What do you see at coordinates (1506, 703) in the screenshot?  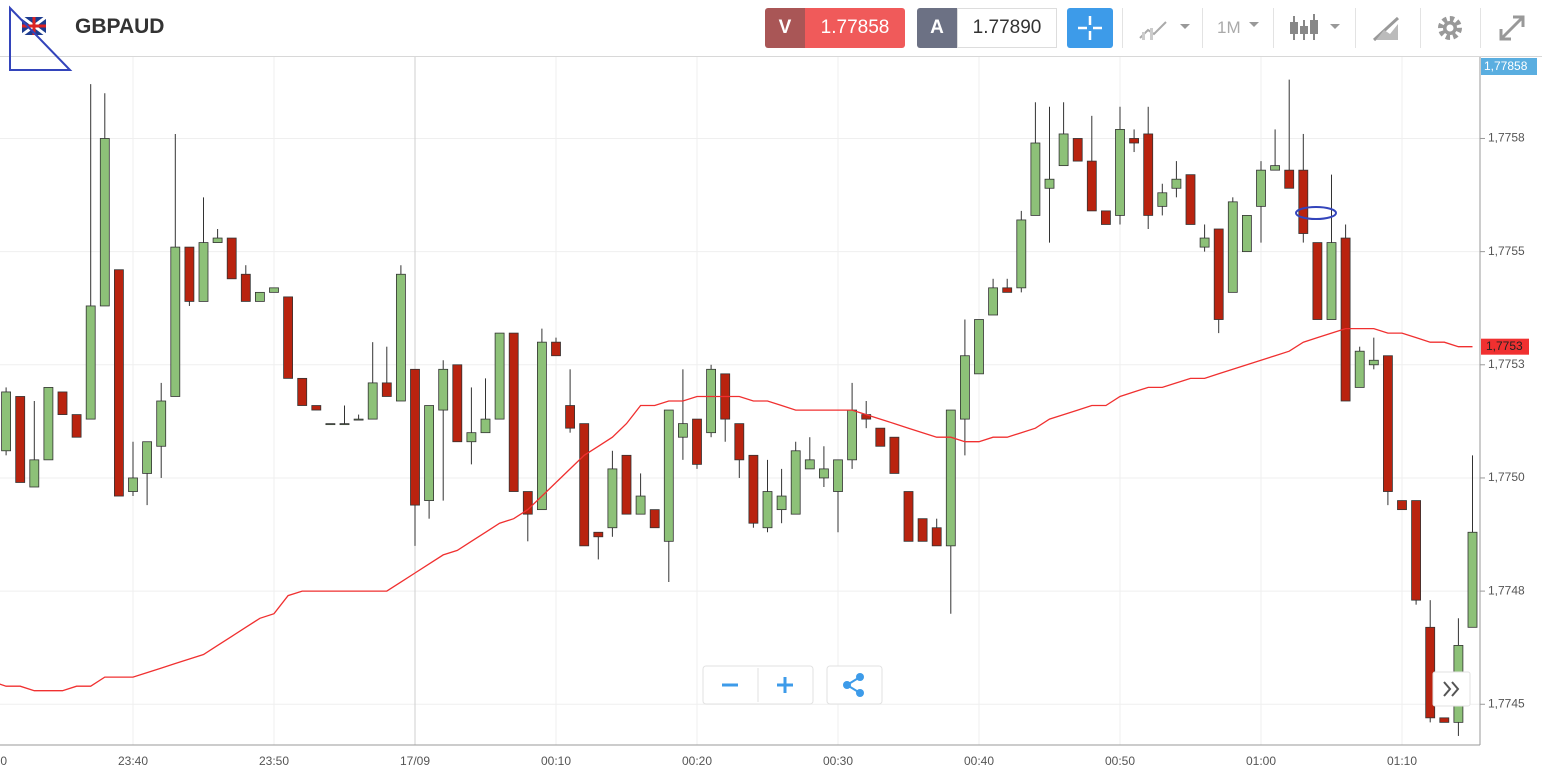 I see `y-tick-label: 1,7745` at bounding box center [1506, 703].